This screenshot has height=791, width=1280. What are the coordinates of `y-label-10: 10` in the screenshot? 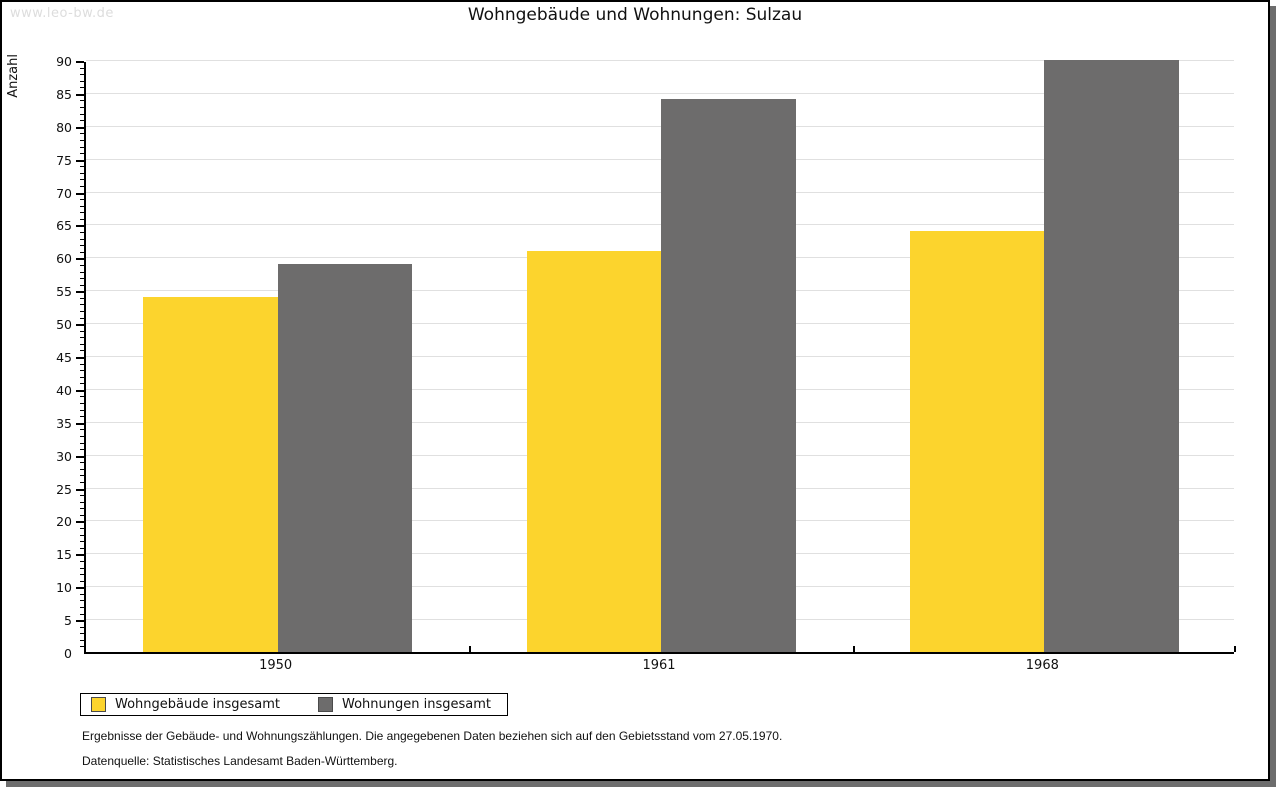 It's located at (64, 588).